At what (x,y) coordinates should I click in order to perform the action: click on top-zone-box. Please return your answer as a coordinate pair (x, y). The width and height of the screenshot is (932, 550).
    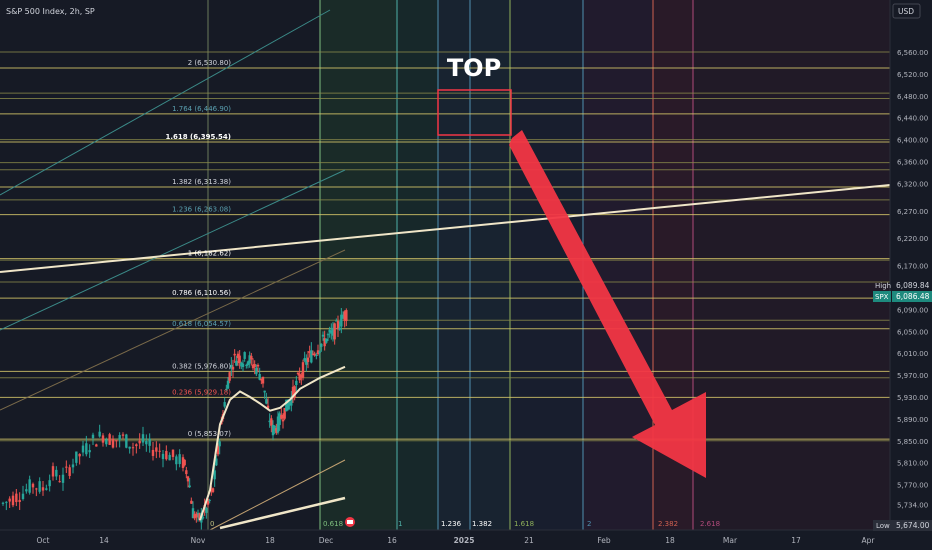
    Looking at the image, I should click on (474, 112).